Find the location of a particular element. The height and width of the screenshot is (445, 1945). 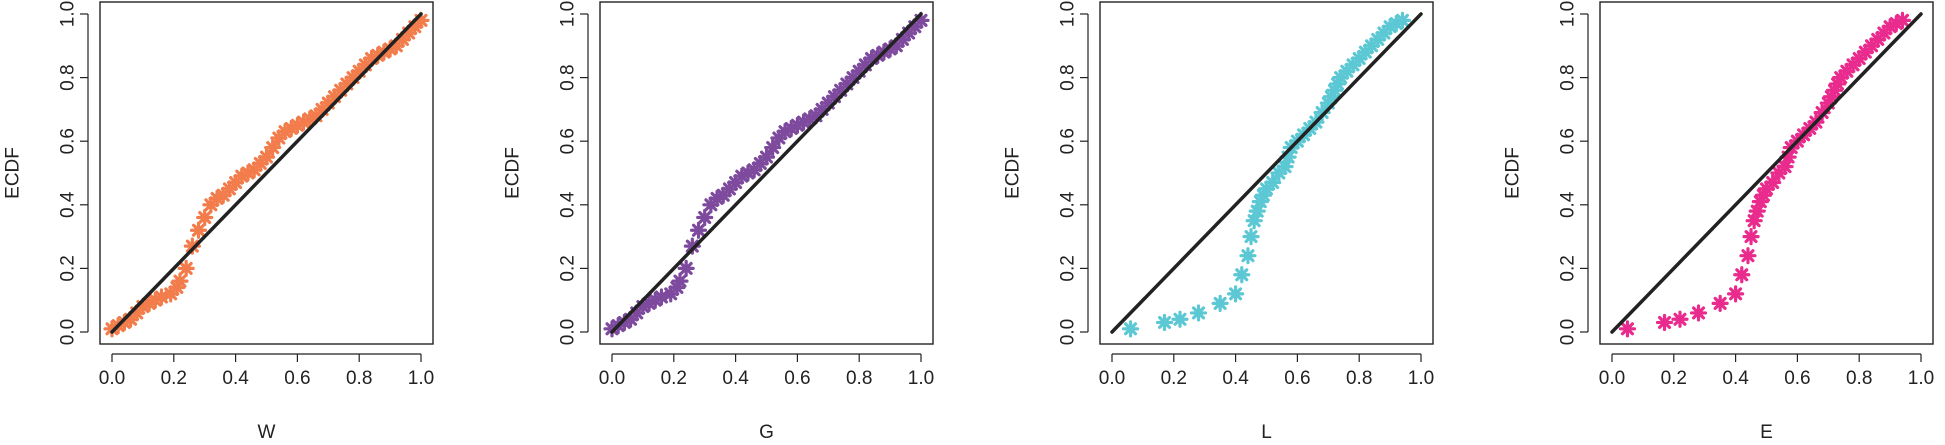

reference-line is located at coordinates (766, 173).